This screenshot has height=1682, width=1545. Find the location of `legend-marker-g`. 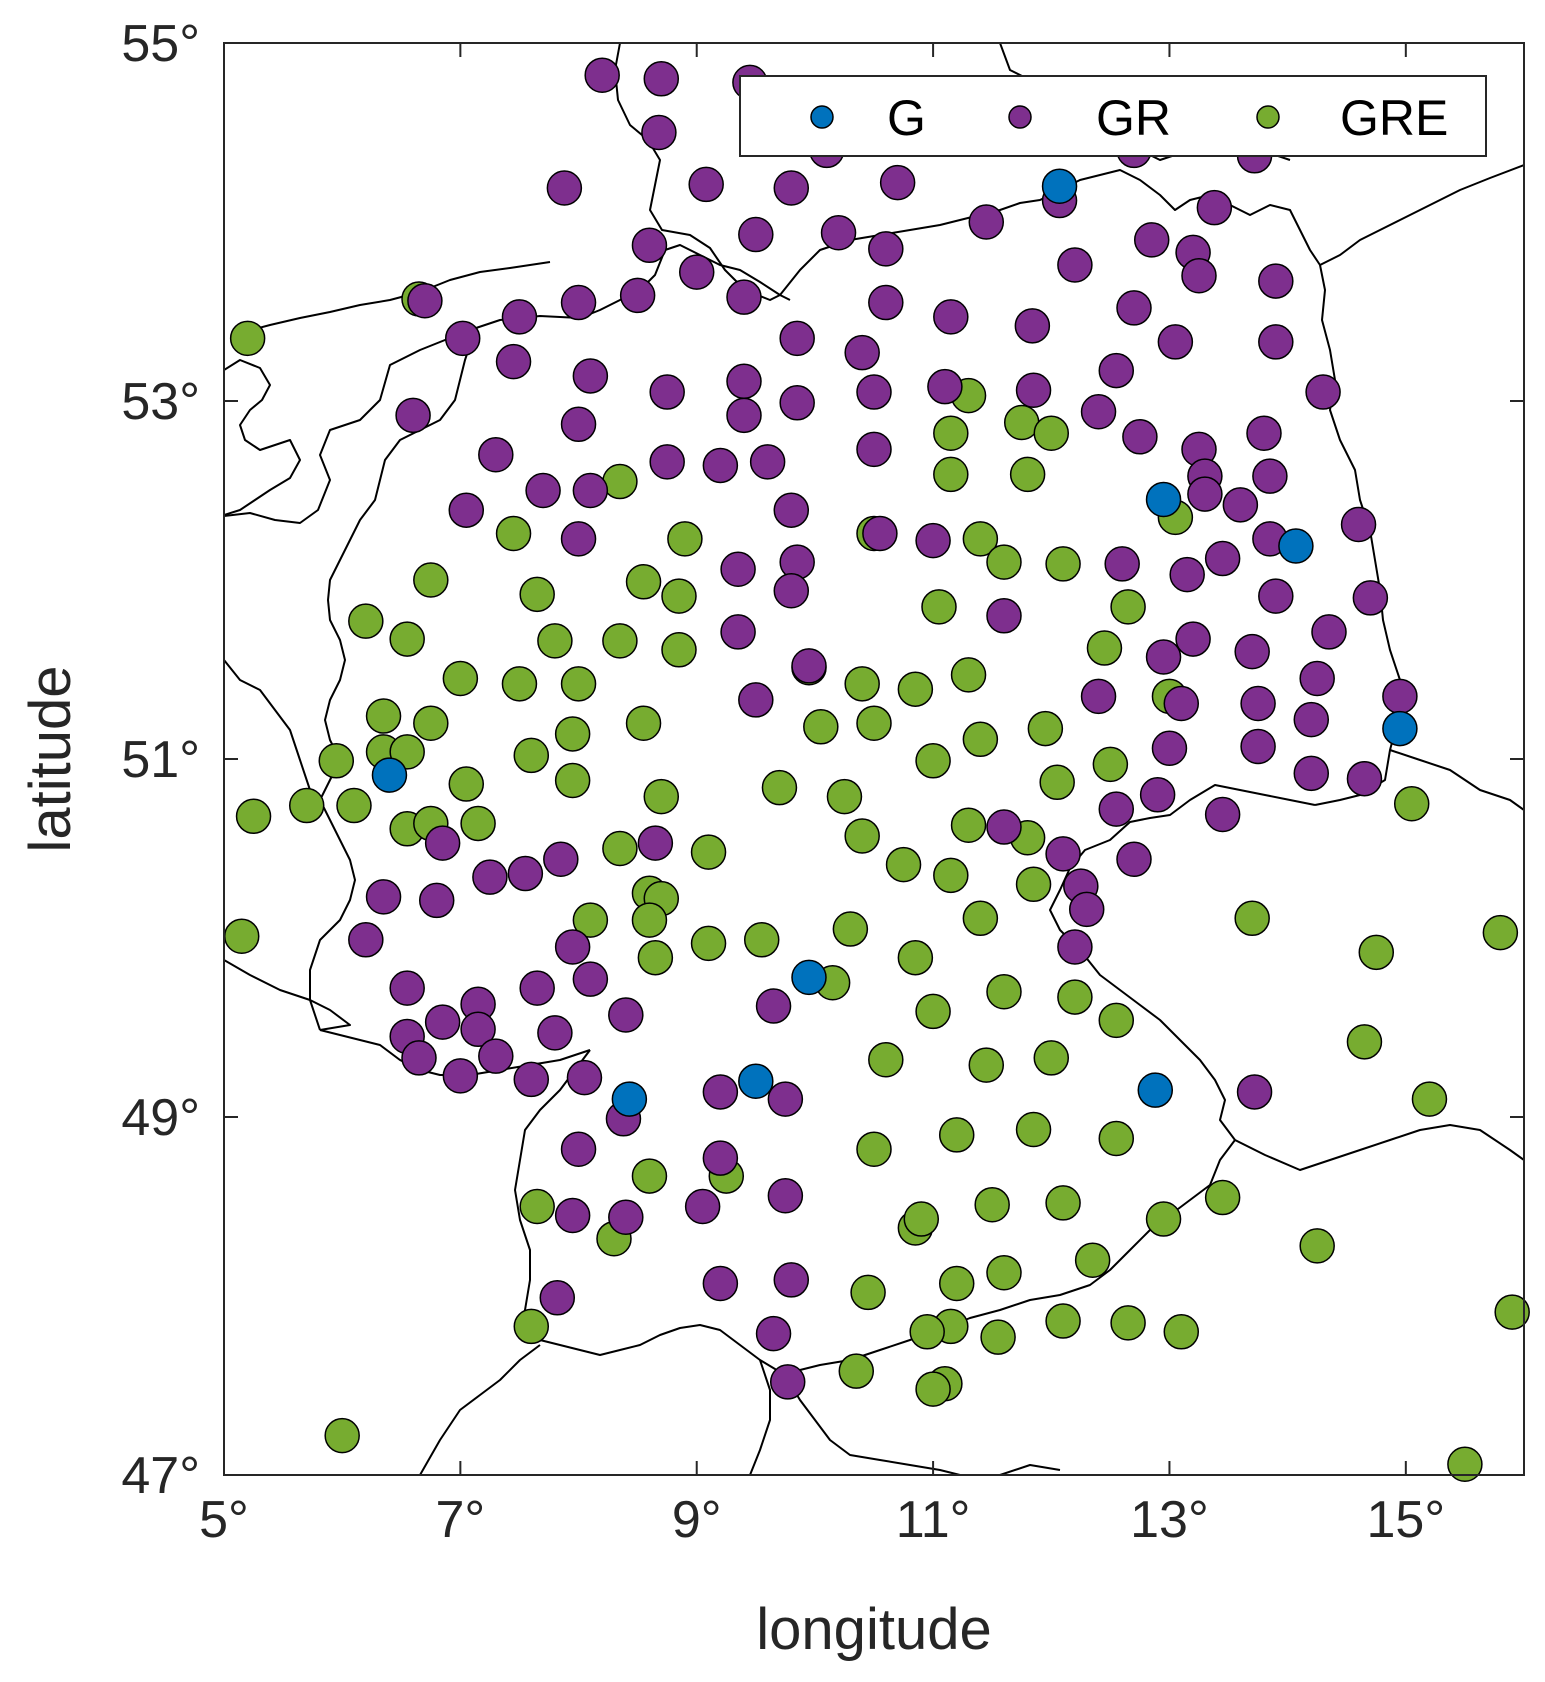

legend-marker-g is located at coordinates (822, 117).